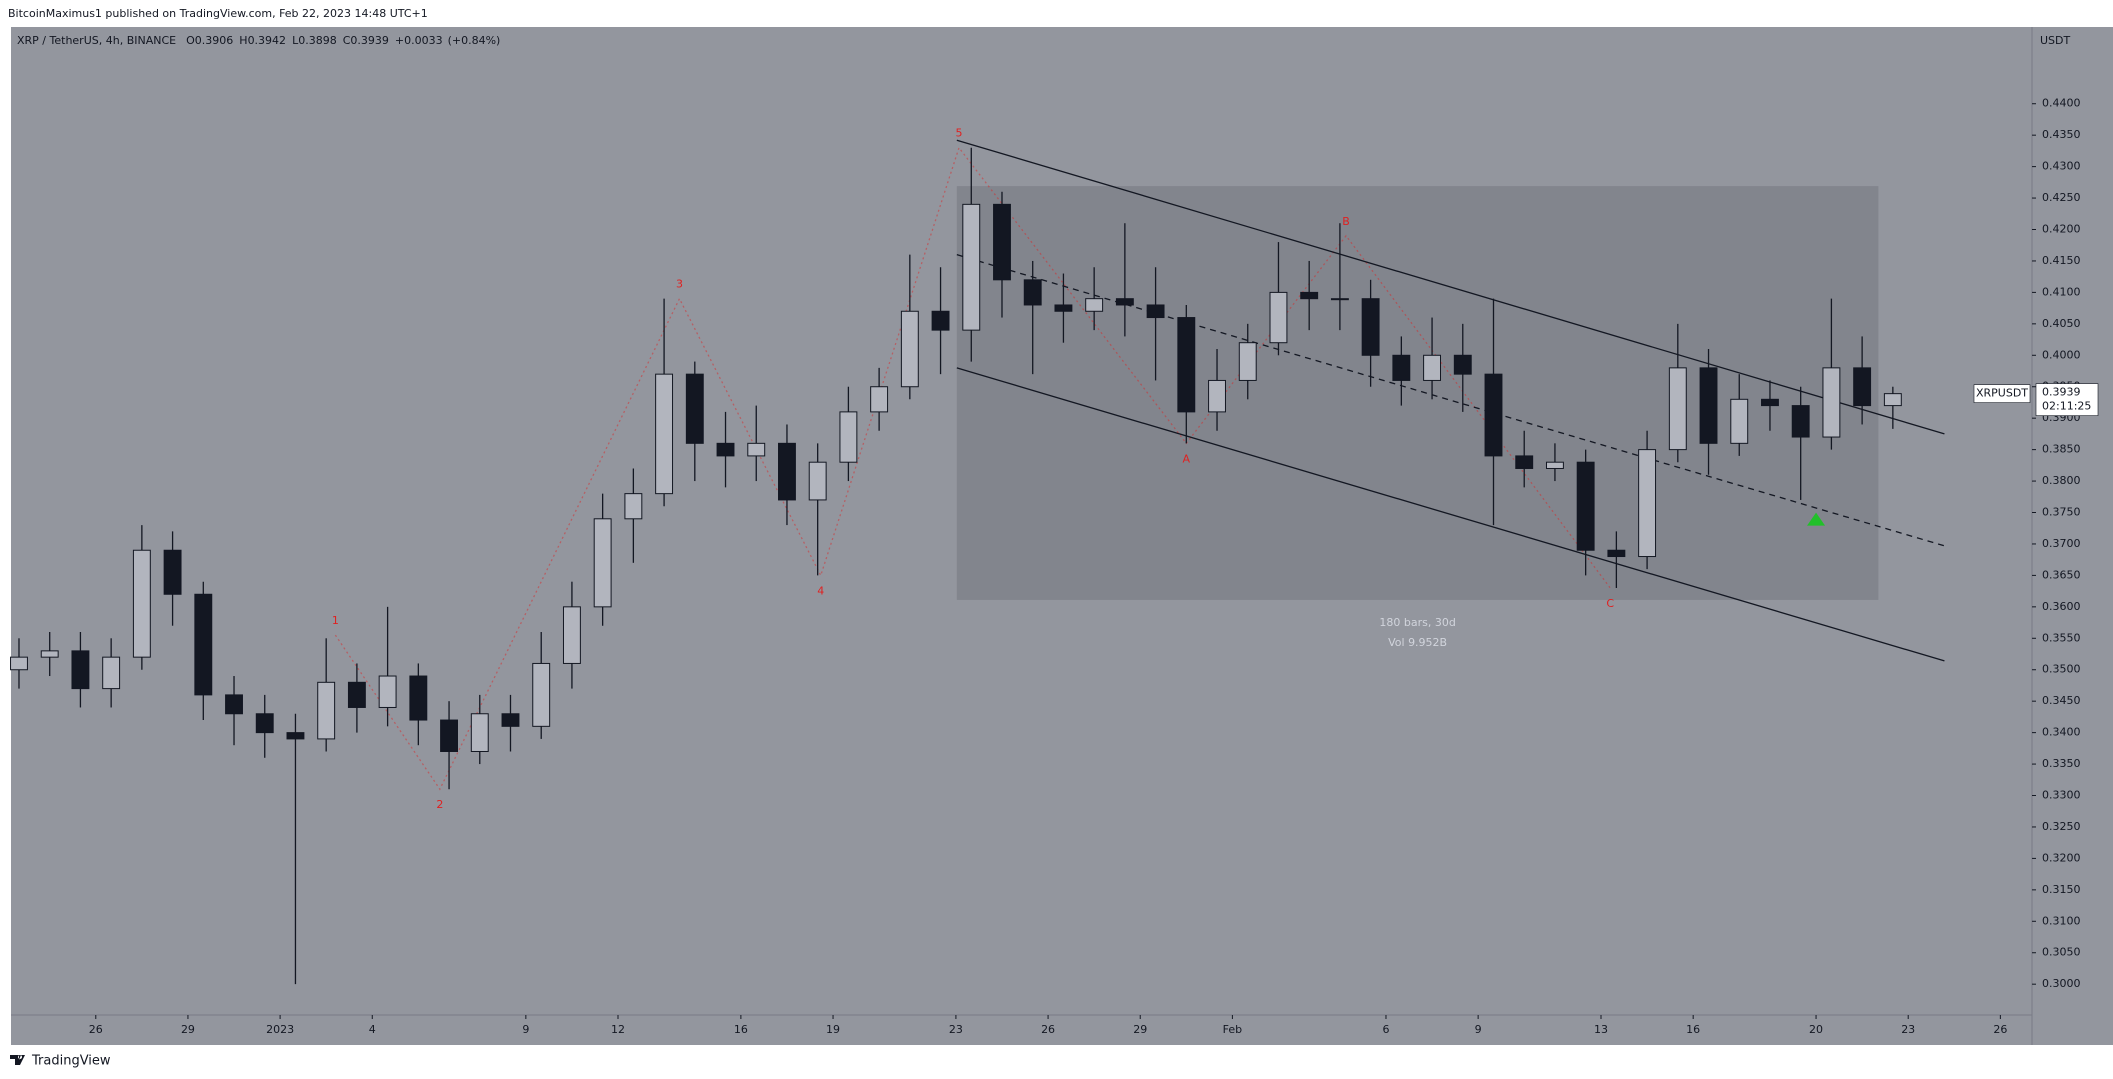 The image size is (2113, 1079). I want to click on time-axis-bg, so click(1021, 1030).